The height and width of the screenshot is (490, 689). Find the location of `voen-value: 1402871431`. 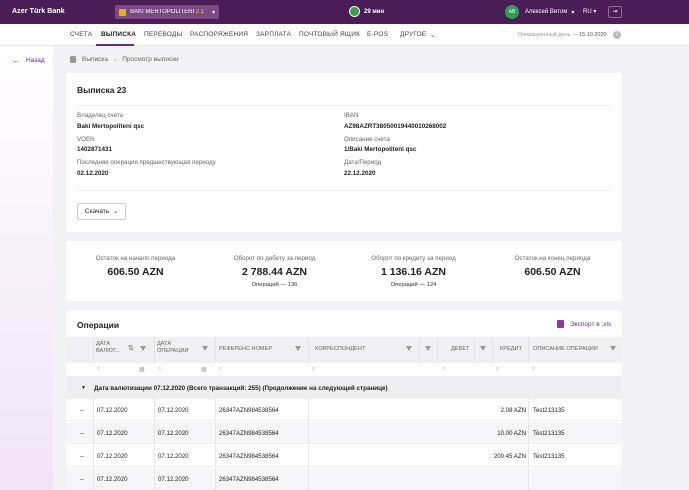

voen-value: 1402871431 is located at coordinates (95, 149).